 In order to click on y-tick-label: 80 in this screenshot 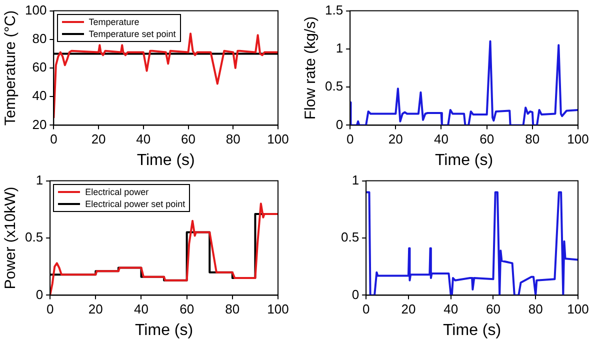, I will do `click(39, 38)`.